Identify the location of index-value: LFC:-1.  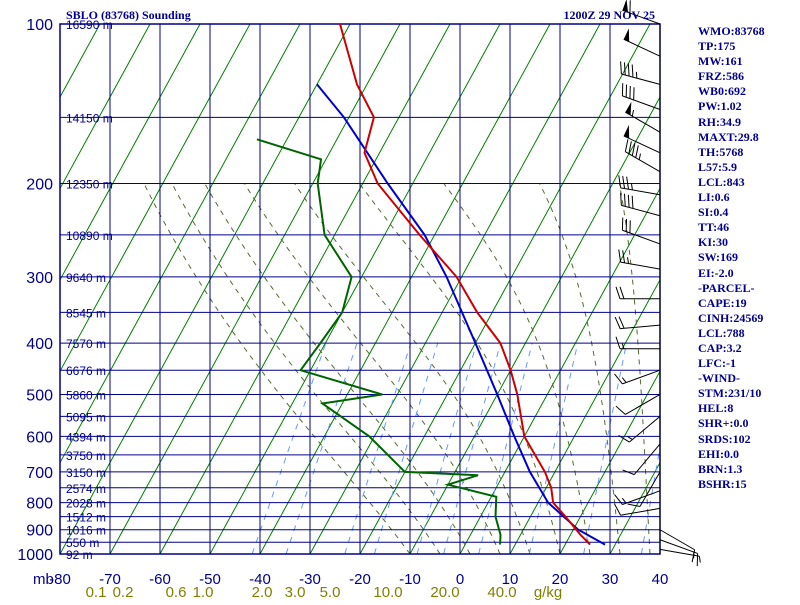
(748, 363).